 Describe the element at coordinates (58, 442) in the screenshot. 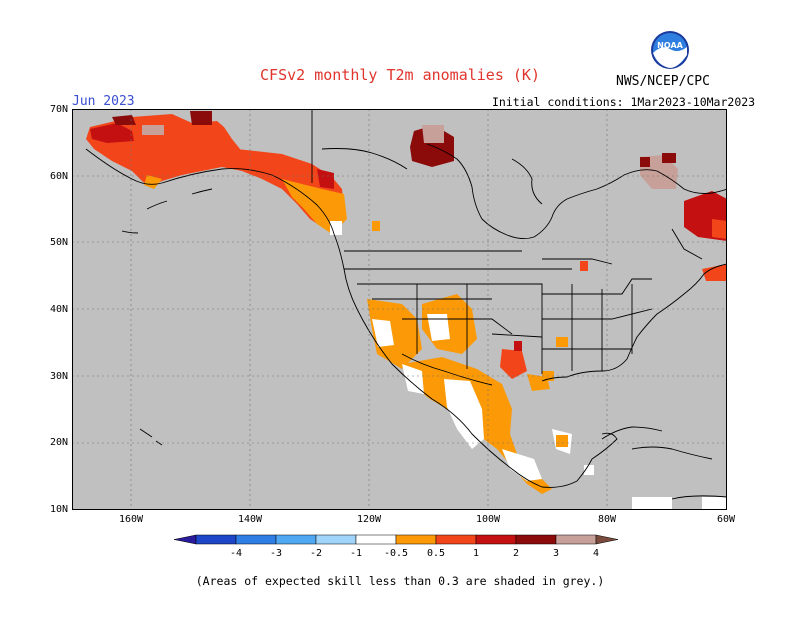

I see `lat-label: 20N` at that location.